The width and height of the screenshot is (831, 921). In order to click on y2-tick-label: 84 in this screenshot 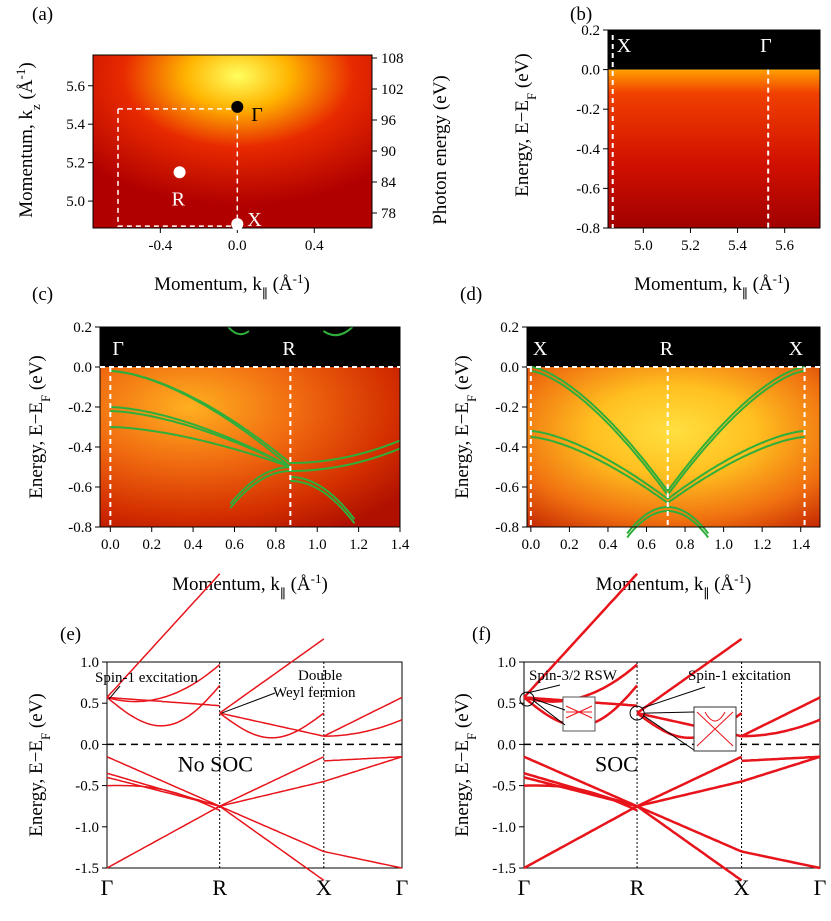, I will do `click(389, 183)`.